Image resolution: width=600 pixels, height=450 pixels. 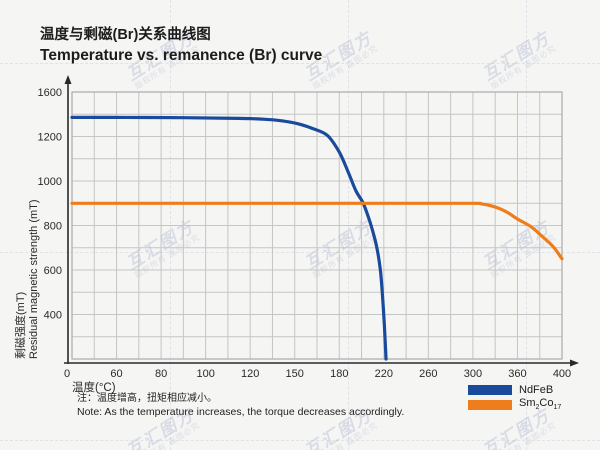 I want to click on x-tick-label: 80, so click(x=161, y=374).